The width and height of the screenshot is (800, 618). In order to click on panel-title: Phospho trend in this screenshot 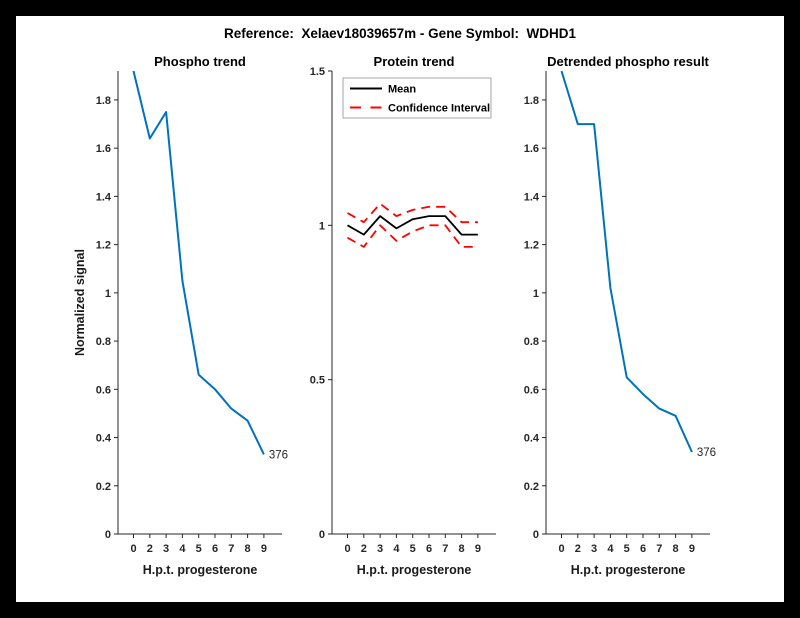, I will do `click(200, 61)`.